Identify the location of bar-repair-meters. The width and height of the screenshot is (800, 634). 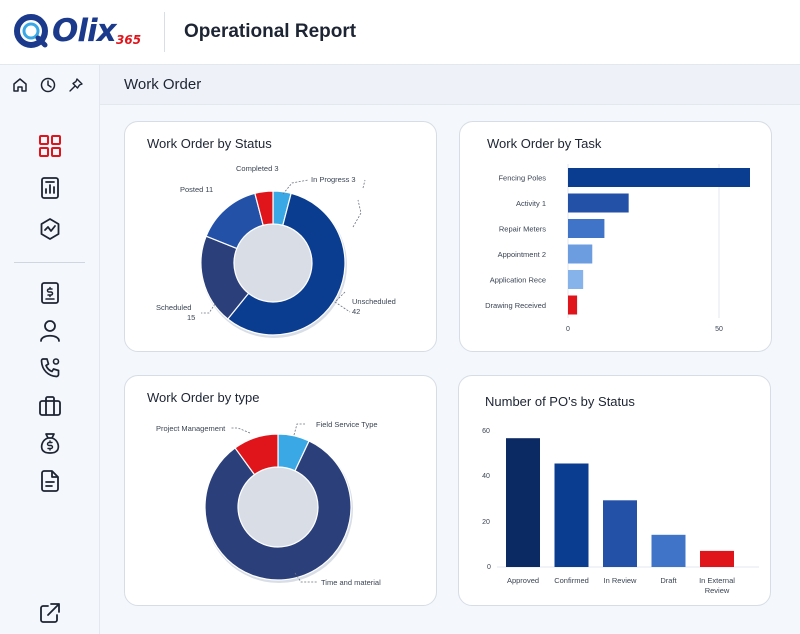
(586, 228).